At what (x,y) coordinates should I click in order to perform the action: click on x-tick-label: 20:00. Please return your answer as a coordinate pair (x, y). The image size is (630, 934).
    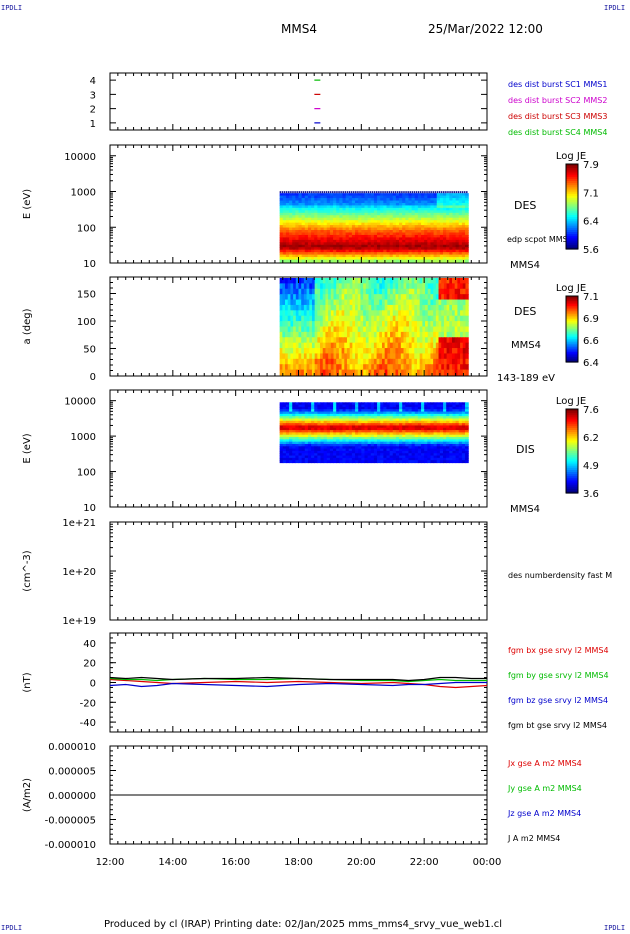
    Looking at the image, I should click on (361, 862).